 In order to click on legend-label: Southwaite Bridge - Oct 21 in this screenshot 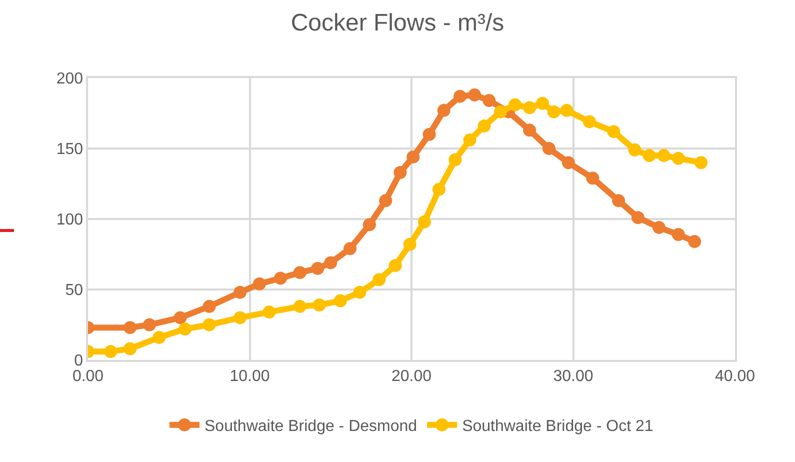, I will do `click(558, 427)`.